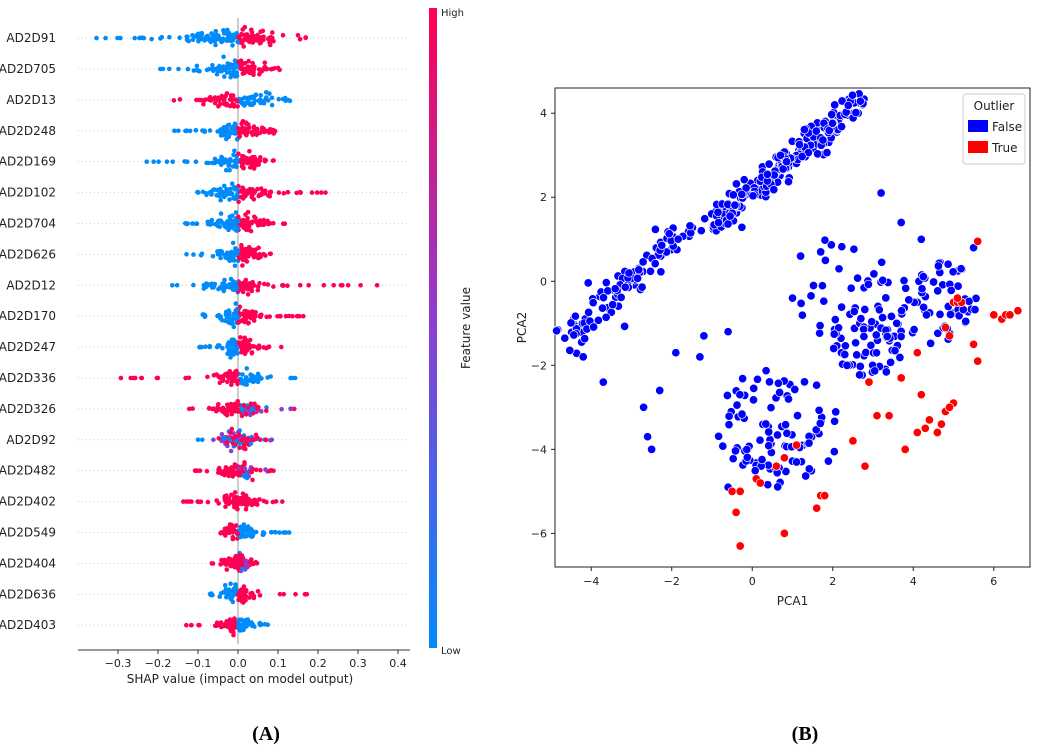  Describe the element at coordinates (240, 679) in the screenshot. I see `shap-x-axis-label: SHAP value (impact on model output)` at that location.